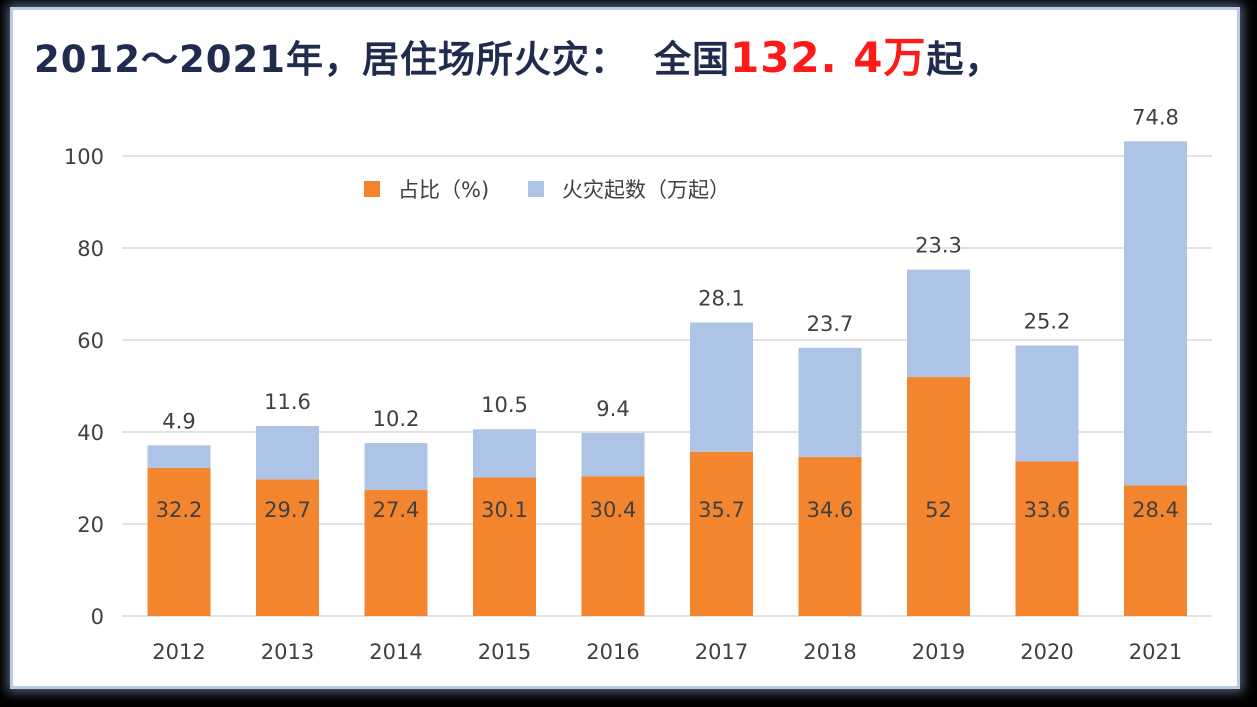  What do you see at coordinates (90, 433) in the screenshot?
I see `y-tick-label: 40` at bounding box center [90, 433].